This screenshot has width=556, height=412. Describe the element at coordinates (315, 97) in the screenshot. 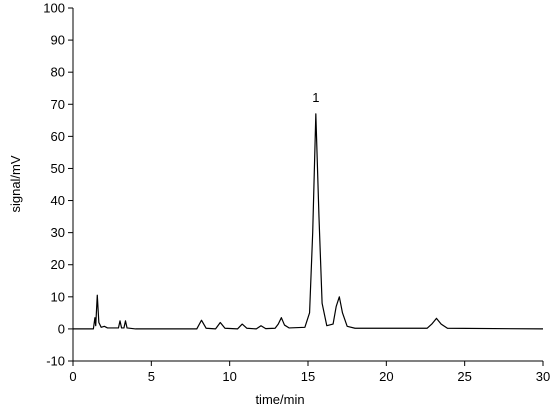

I see `peak-annotation: 1` at that location.